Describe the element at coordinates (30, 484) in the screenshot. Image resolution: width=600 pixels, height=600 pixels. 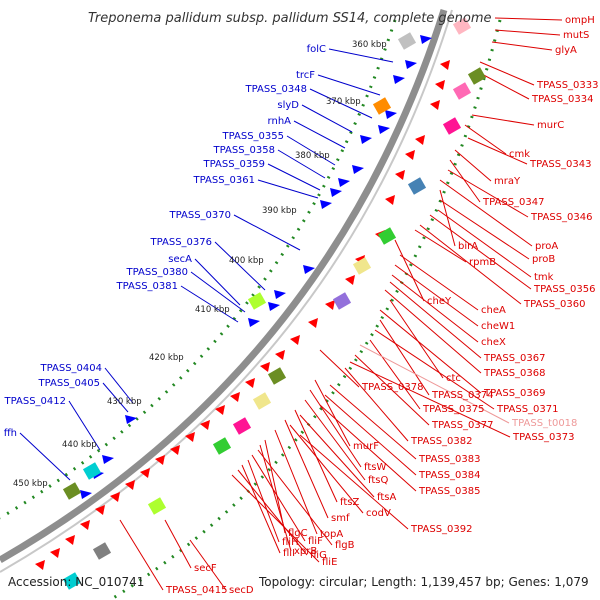
I see `kbp-tick-label: 450 kbp` at that location.